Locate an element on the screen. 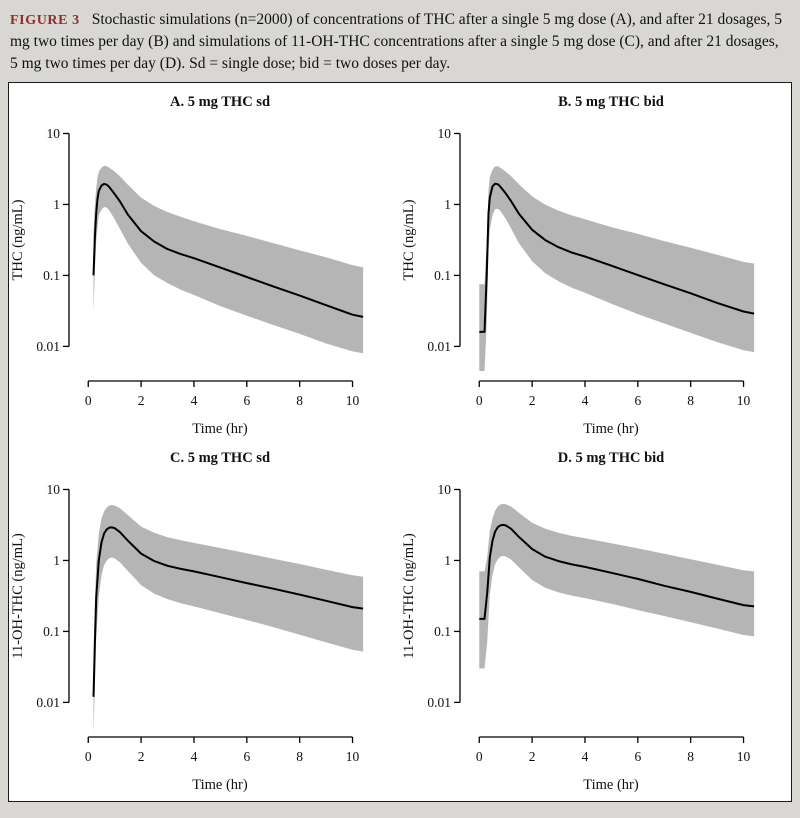 The height and width of the screenshot is (818, 800). panel-b-xlabel: Time (hr) is located at coordinates (611, 429).